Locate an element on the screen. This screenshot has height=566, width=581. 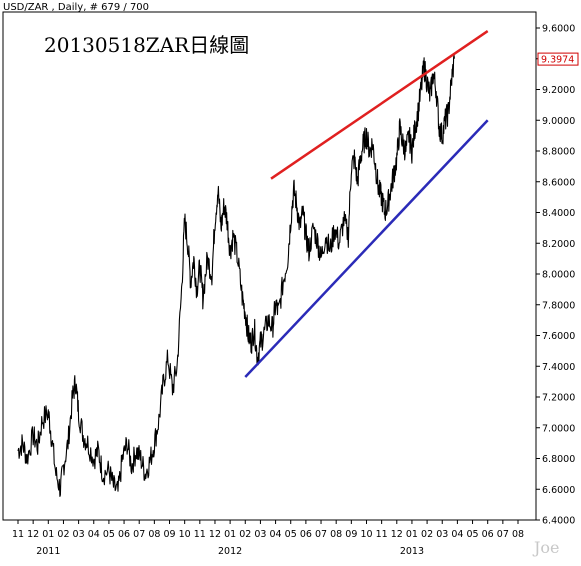
y-tick-label: 6.8000 is located at coordinates (558, 459).